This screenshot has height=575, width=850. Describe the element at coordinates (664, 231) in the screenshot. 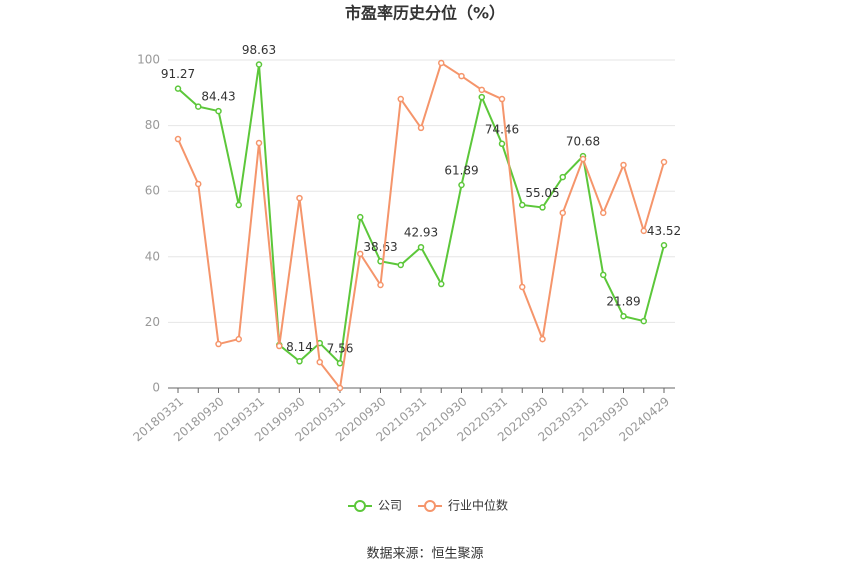

I see `data-label: 43.52` at that location.